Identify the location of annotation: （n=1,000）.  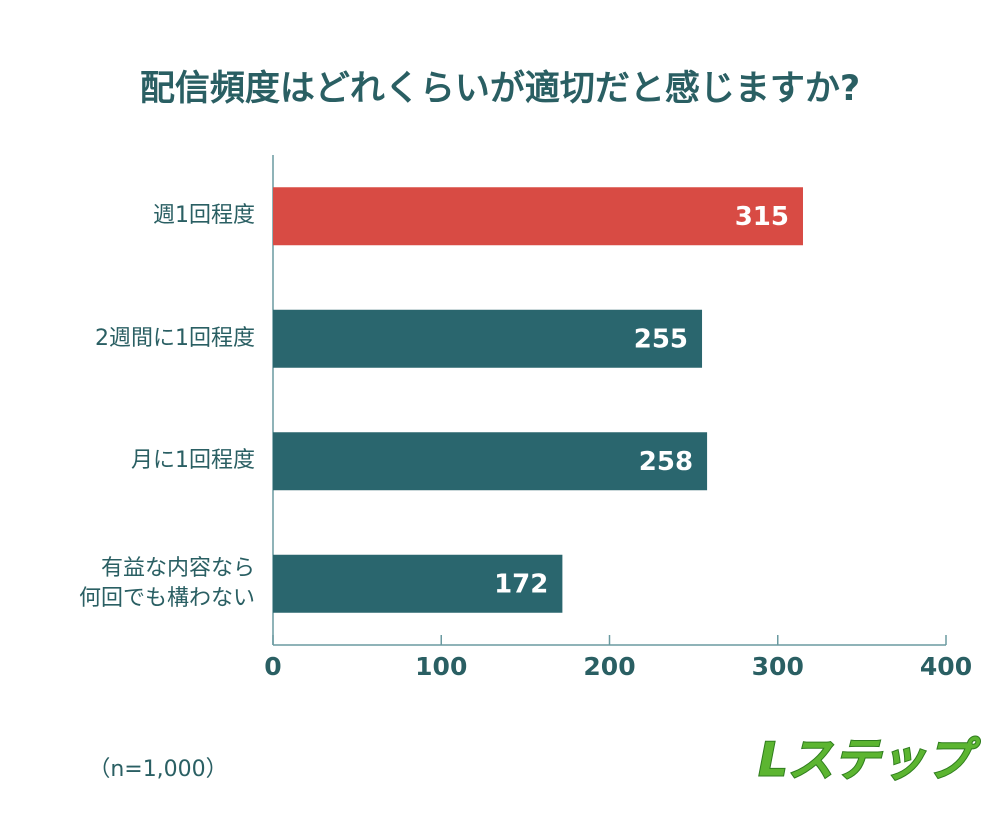
(157, 769).